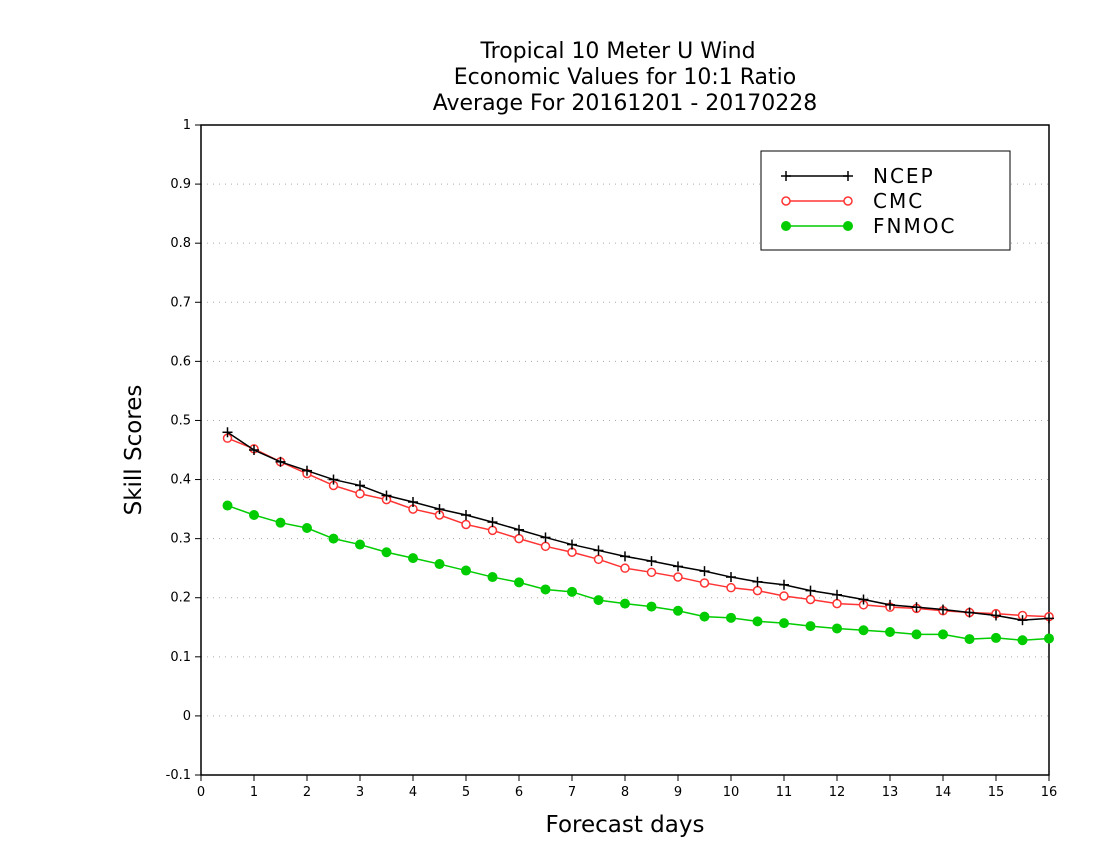 This screenshot has width=1100, height=850. I want to click on x-axis-label: Forecast days, so click(625, 825).